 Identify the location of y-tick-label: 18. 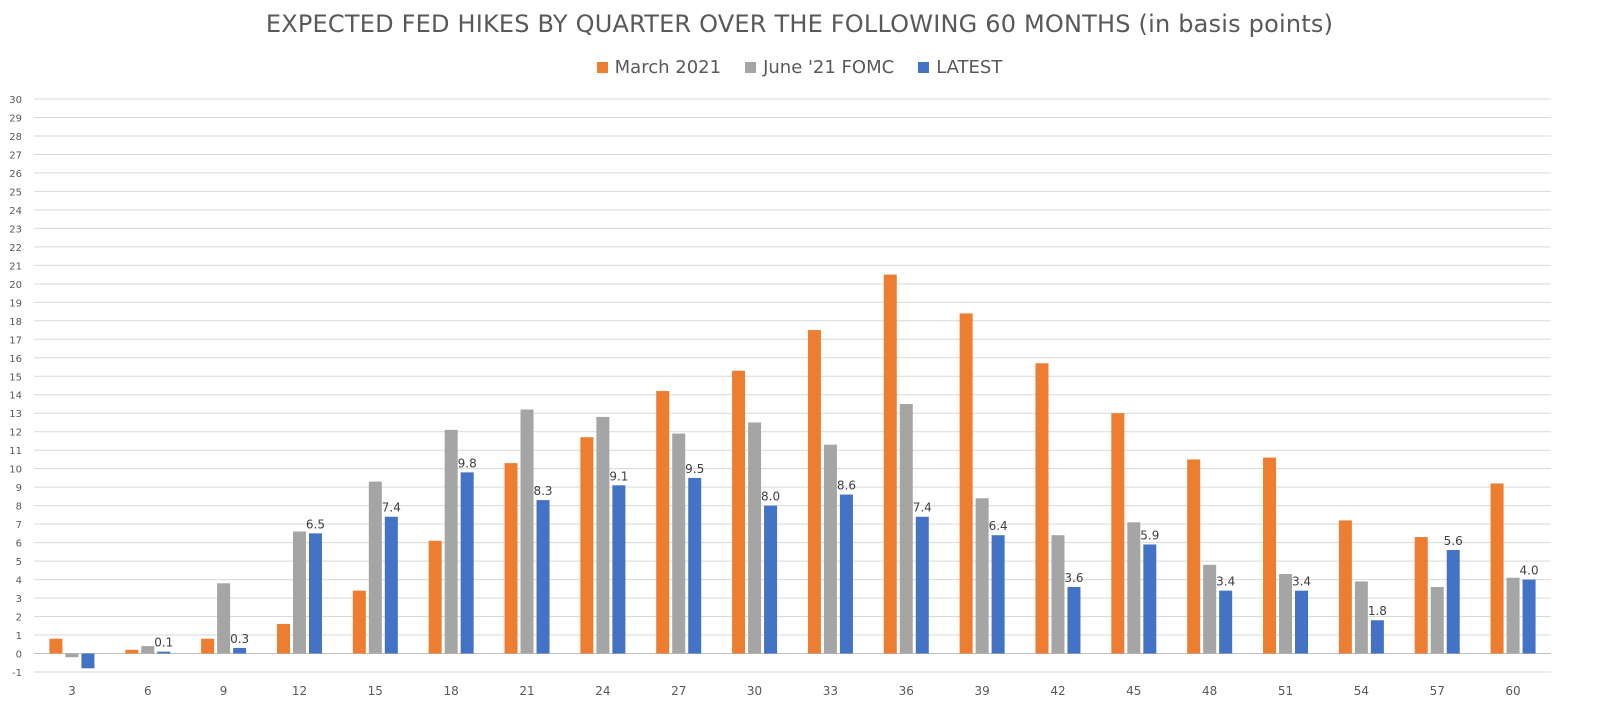
(15, 322).